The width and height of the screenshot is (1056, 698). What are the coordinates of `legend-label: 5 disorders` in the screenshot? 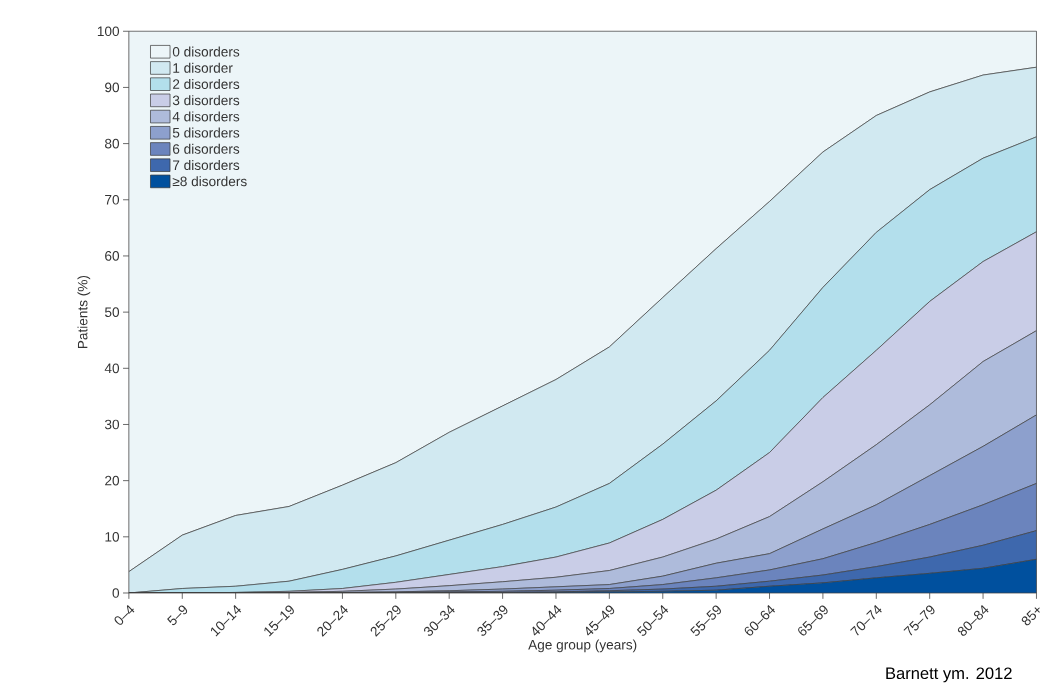 It's located at (206, 132).